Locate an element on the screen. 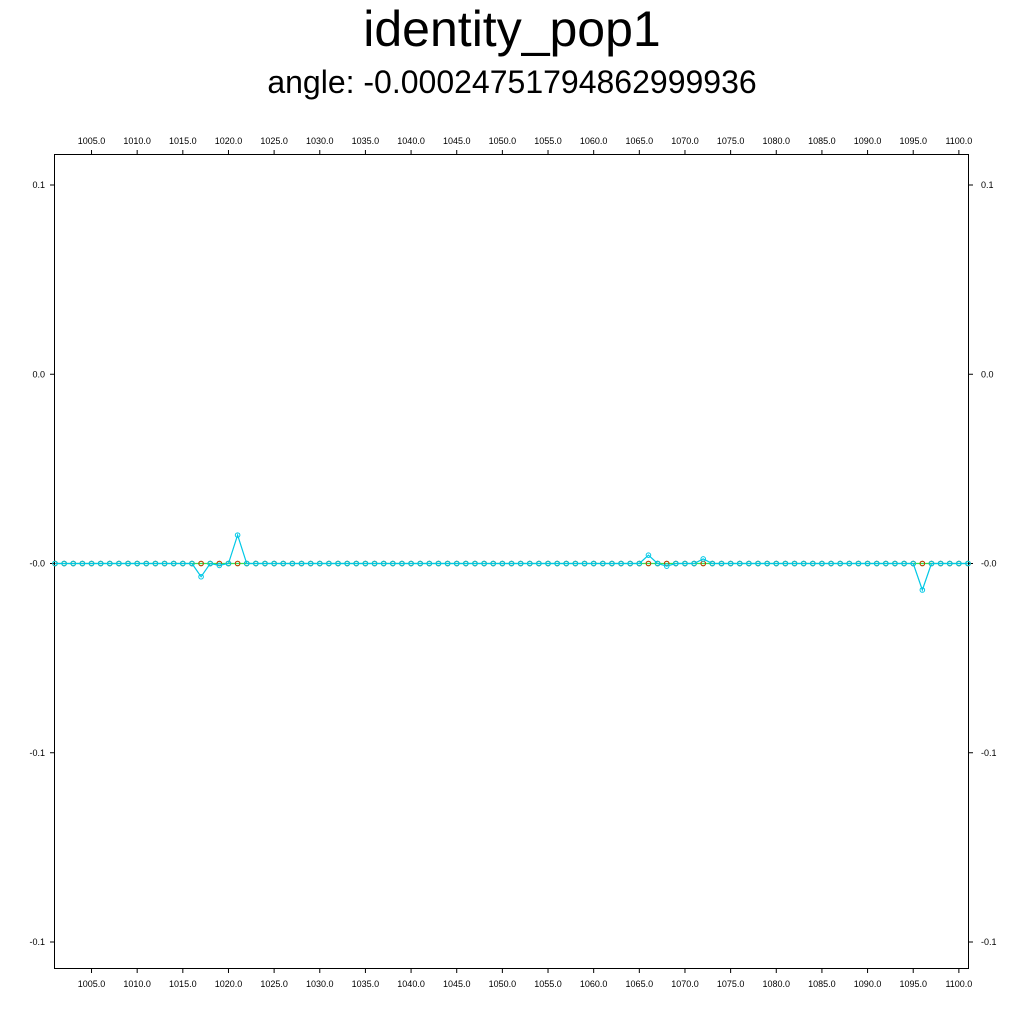 This screenshot has width=1024, height=1024. series-2-line is located at coordinates (511, 562).